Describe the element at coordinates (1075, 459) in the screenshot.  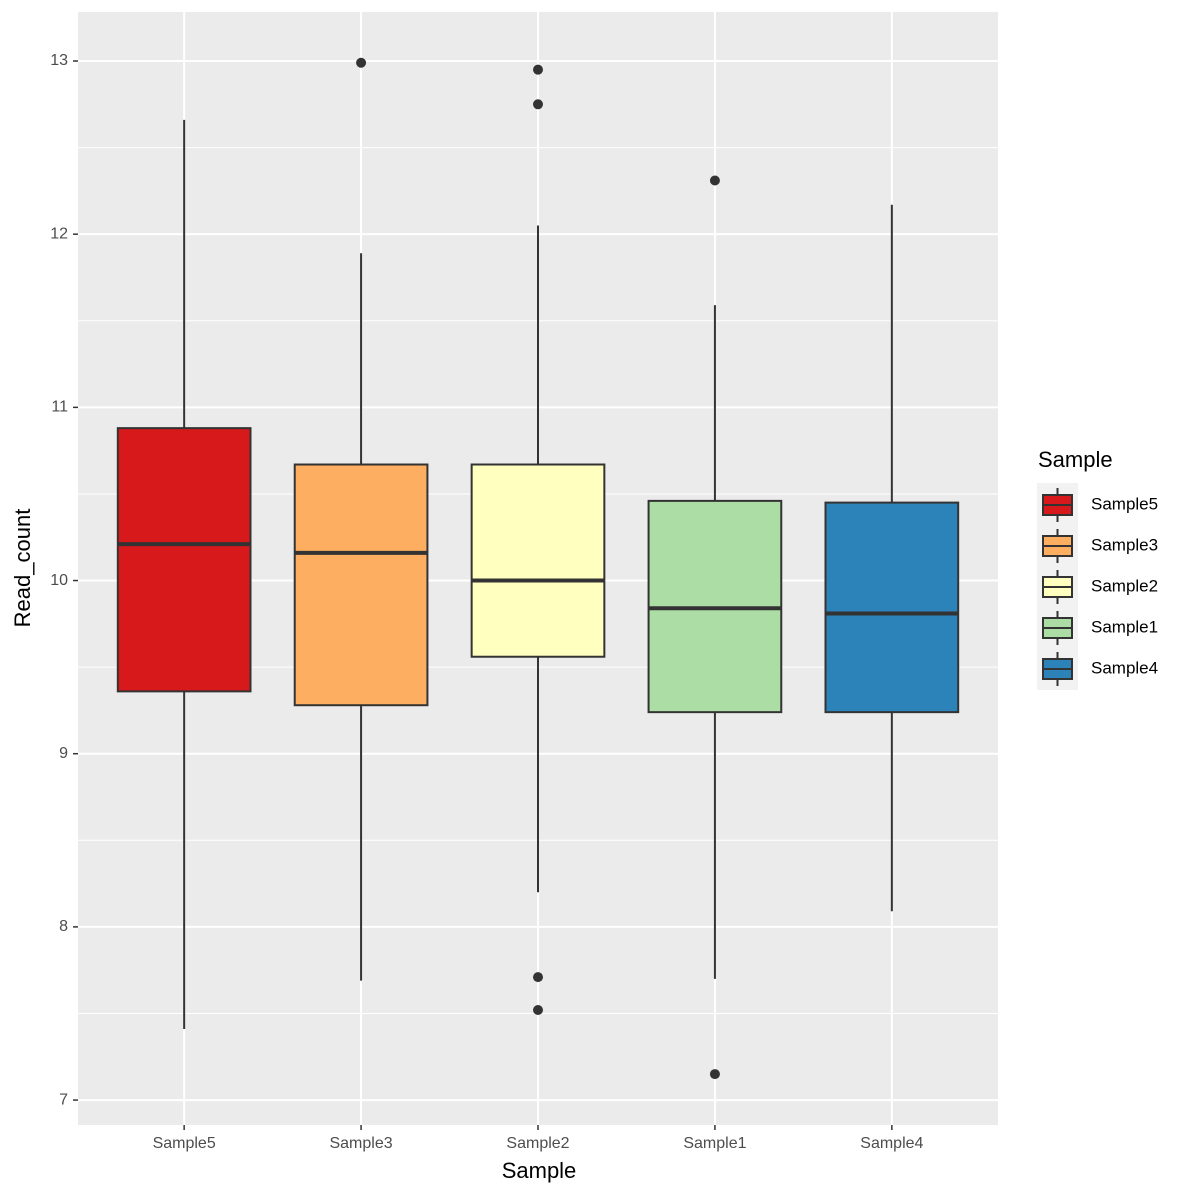
I see `legend-title: Sample` at that location.